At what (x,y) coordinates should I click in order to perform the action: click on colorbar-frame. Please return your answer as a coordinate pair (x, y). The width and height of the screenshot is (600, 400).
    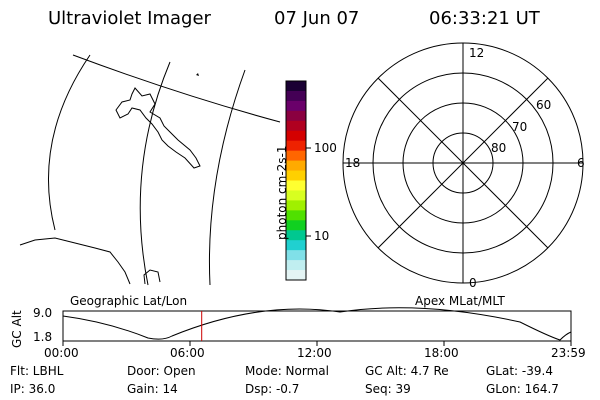
    Looking at the image, I should click on (296, 180).